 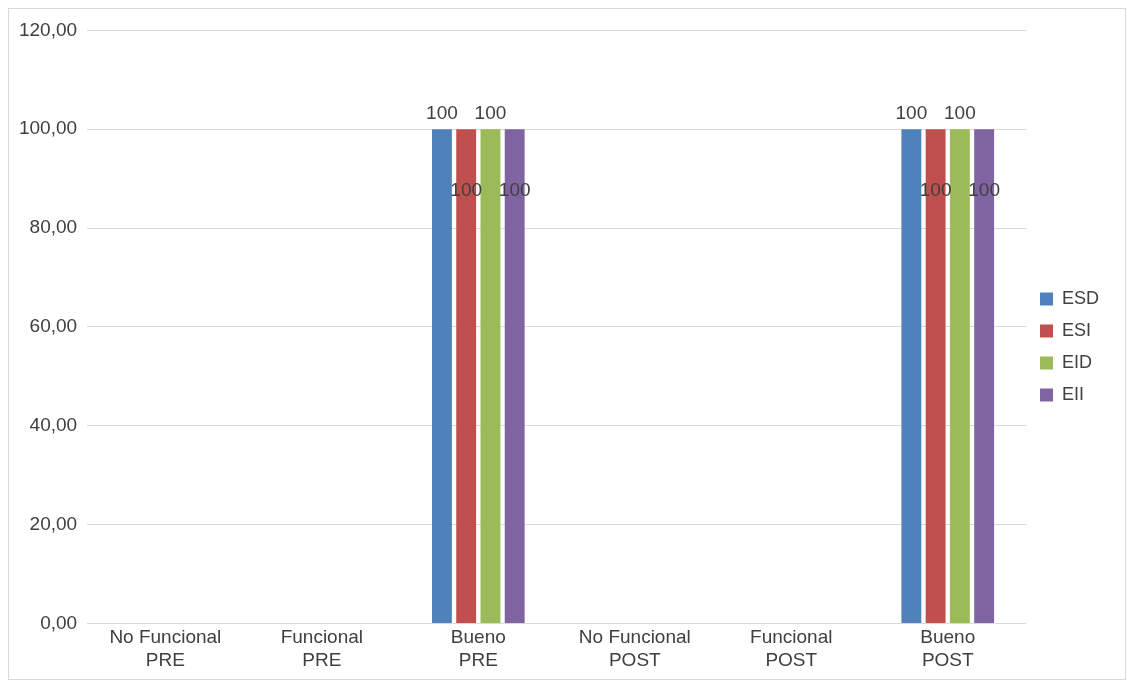 What do you see at coordinates (478, 648) in the screenshot?
I see `x-tick-label: Bueno PRE` at bounding box center [478, 648].